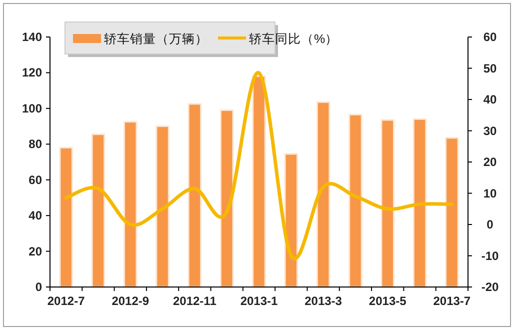 Image resolution: width=515 pixels, height=332 pixels. What do you see at coordinates (259, 301) in the screenshot?
I see `x-tick-label: 2013-1` at bounding box center [259, 301].